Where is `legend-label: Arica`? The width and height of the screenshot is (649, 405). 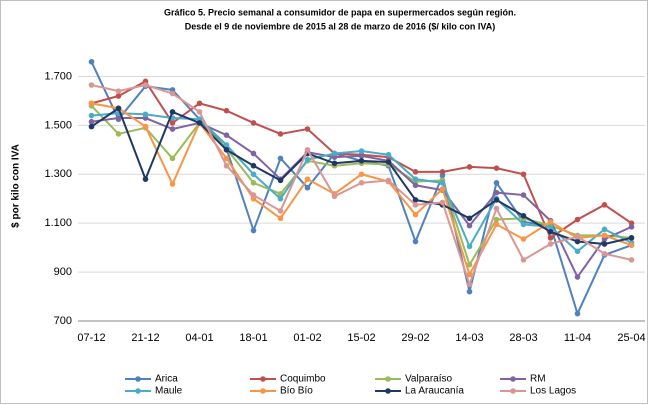 legend-label: Arica is located at coordinates (166, 379).